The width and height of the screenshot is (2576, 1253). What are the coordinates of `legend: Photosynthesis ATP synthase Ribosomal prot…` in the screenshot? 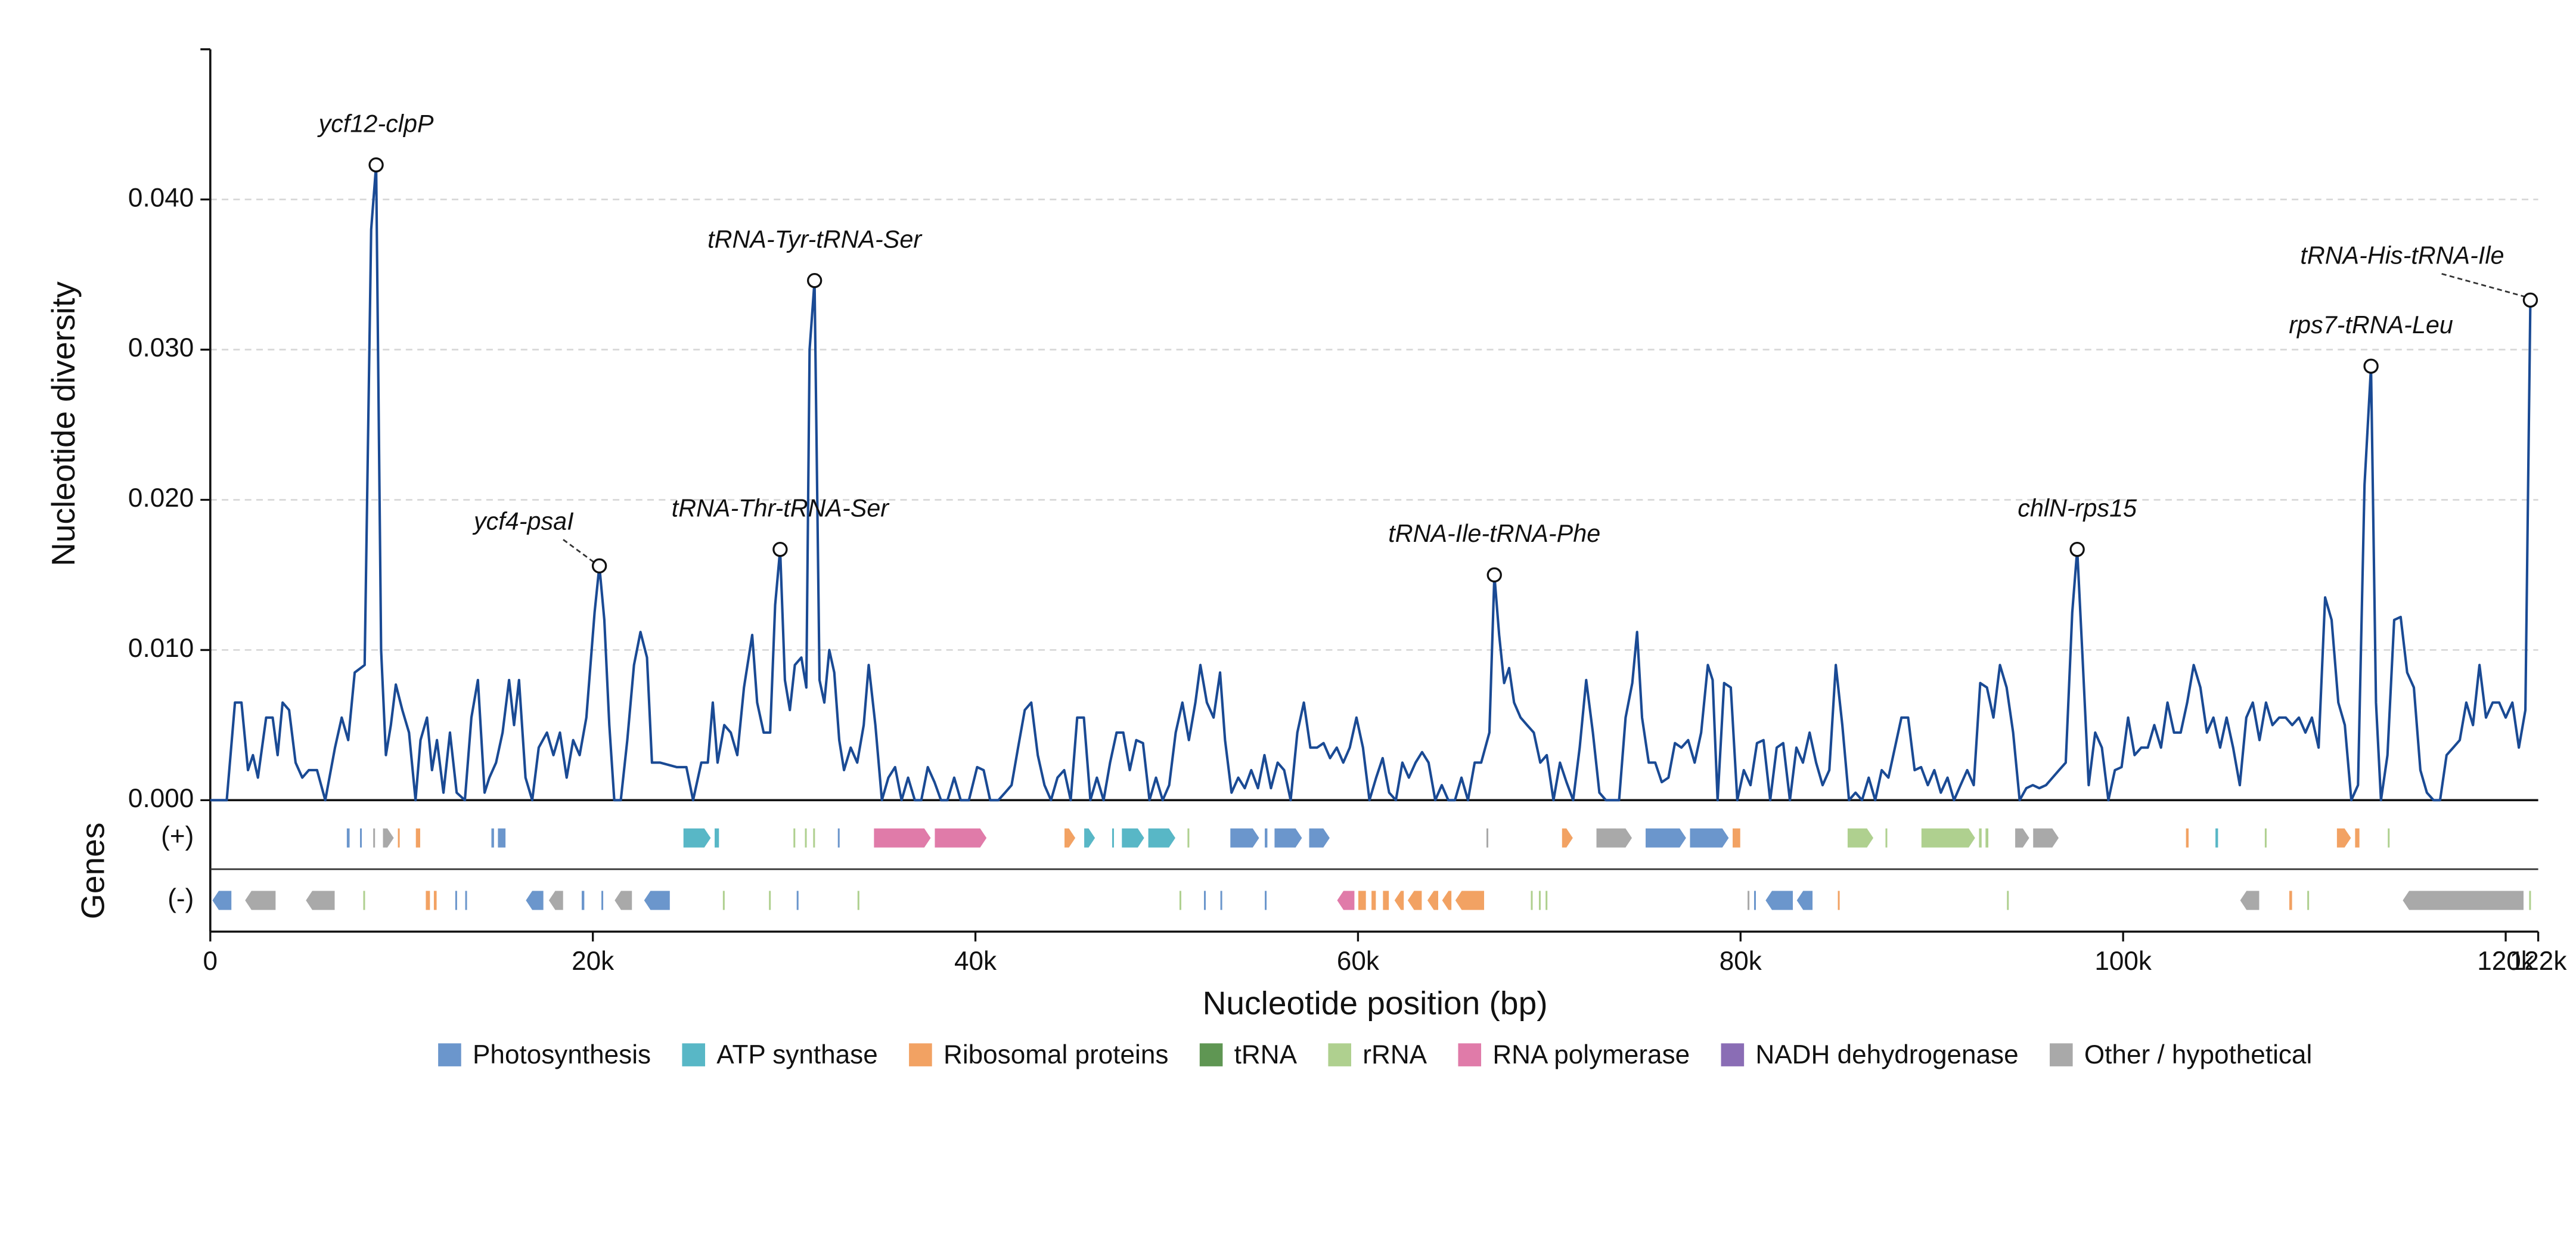 It's located at (1375, 1054).